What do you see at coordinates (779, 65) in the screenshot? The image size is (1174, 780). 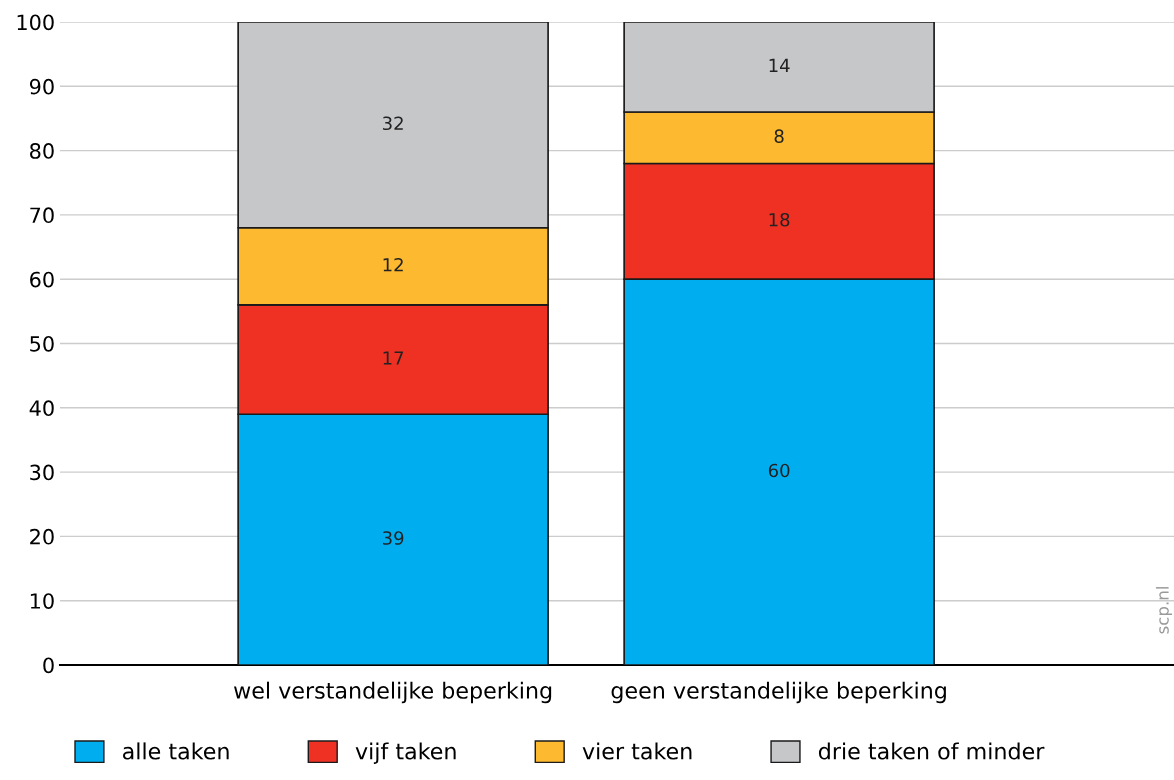 I see `data-label: 14` at bounding box center [779, 65].